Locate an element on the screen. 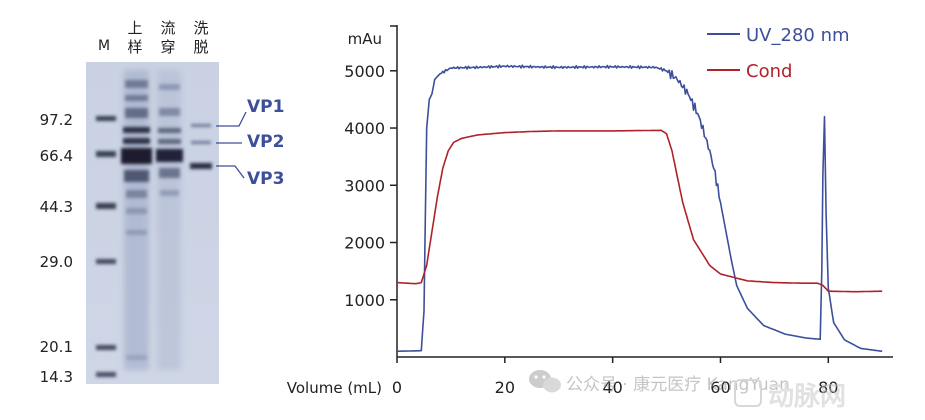 The image size is (925, 420). watermark-logo: 动脉网 is located at coordinates (790, 395).